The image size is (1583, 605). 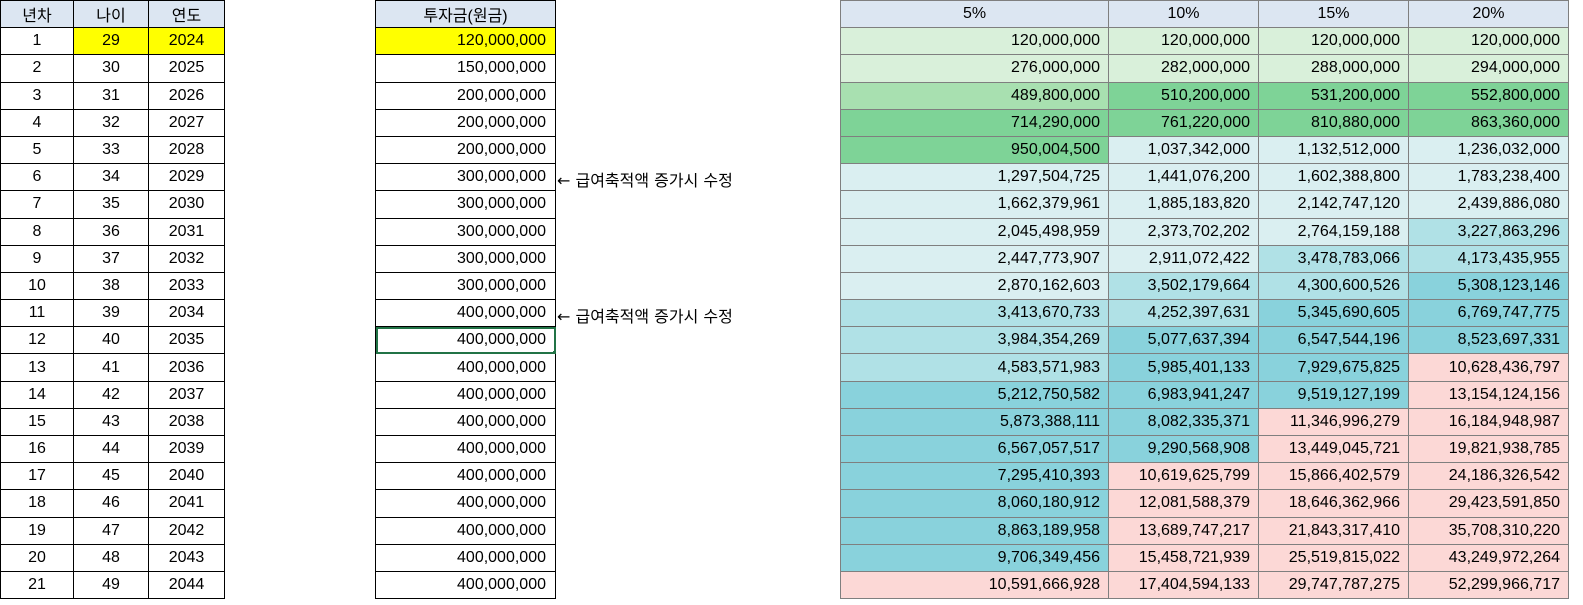 What do you see at coordinates (1183, 204) in the screenshot?
I see `growth-cell: 1,885,183,820` at bounding box center [1183, 204].